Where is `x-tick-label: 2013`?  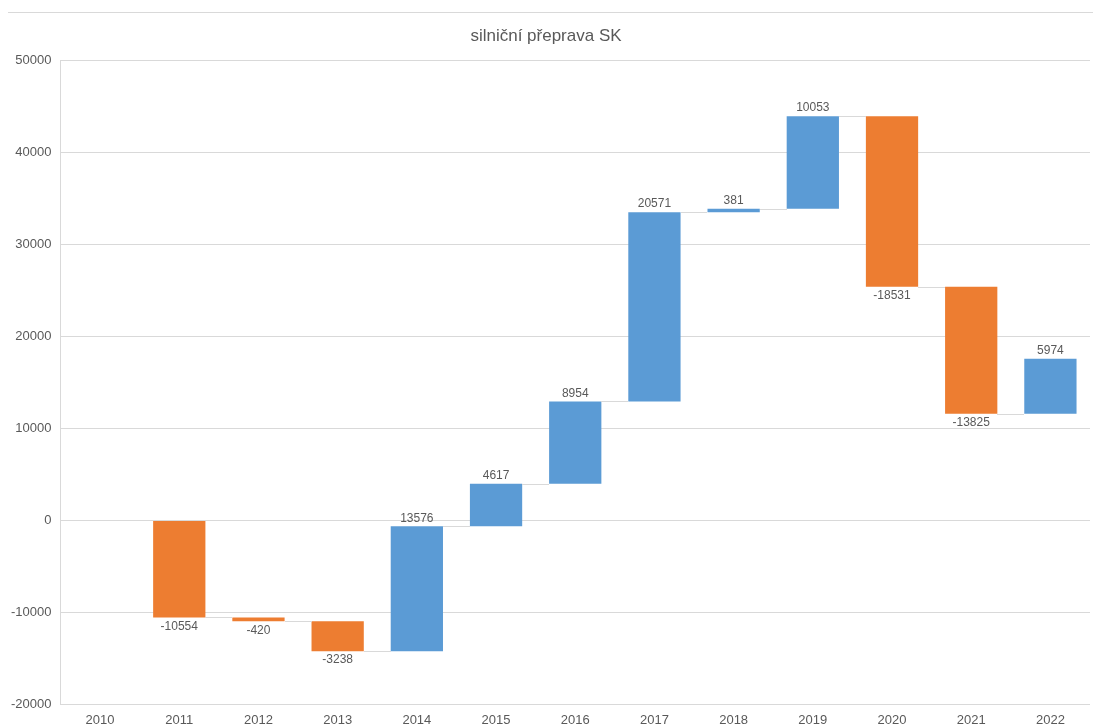
x-tick-label: 2013 is located at coordinates (338, 719).